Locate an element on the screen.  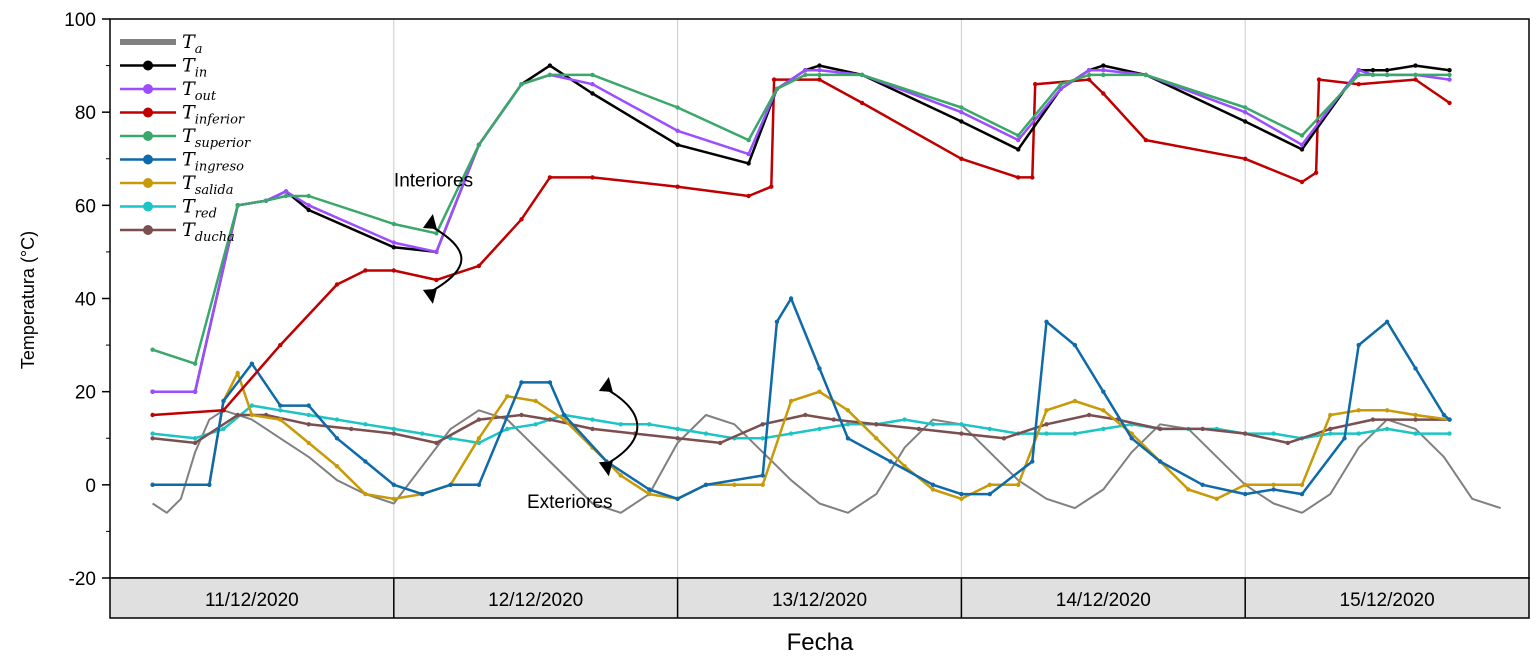
x-category-label: 12/12/2020 is located at coordinates (535, 600).